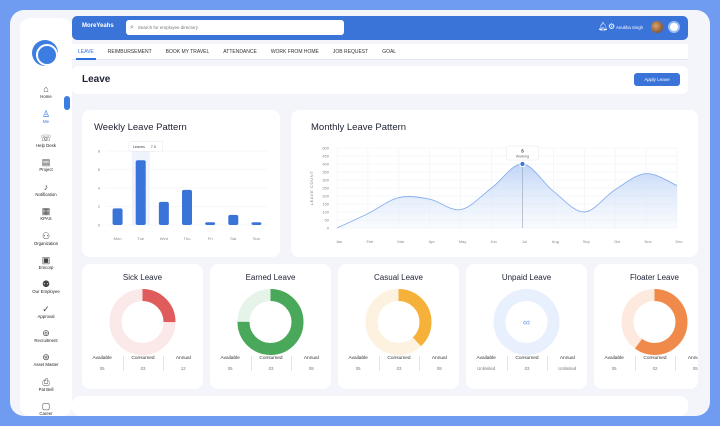 This screenshot has width=720, height=426. What do you see at coordinates (46, 341) in the screenshot?
I see `sidebar-item-label: Recruitment` at bounding box center [46, 341].